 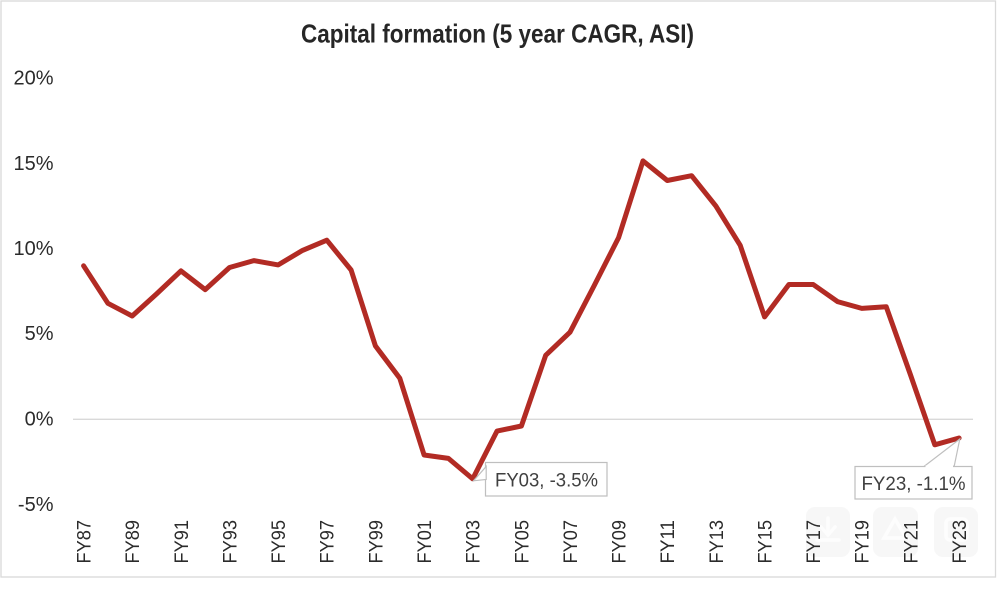 I want to click on svg-text: FY23, -1.1%, so click(x=914, y=484).